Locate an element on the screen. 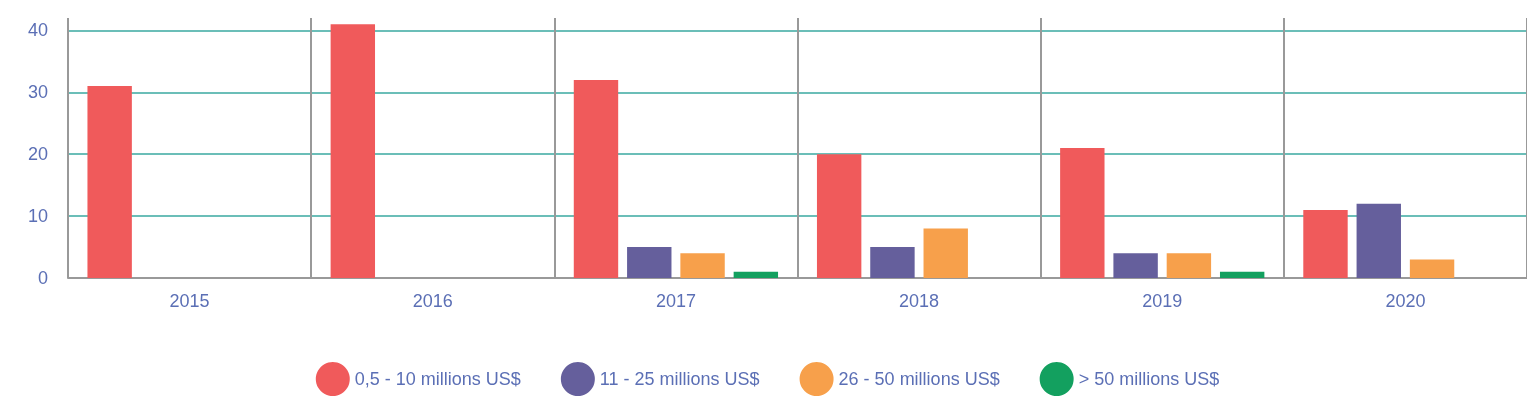 The image size is (1535, 414). legend-label: 11 - 25 millions US$ is located at coordinates (679, 379).